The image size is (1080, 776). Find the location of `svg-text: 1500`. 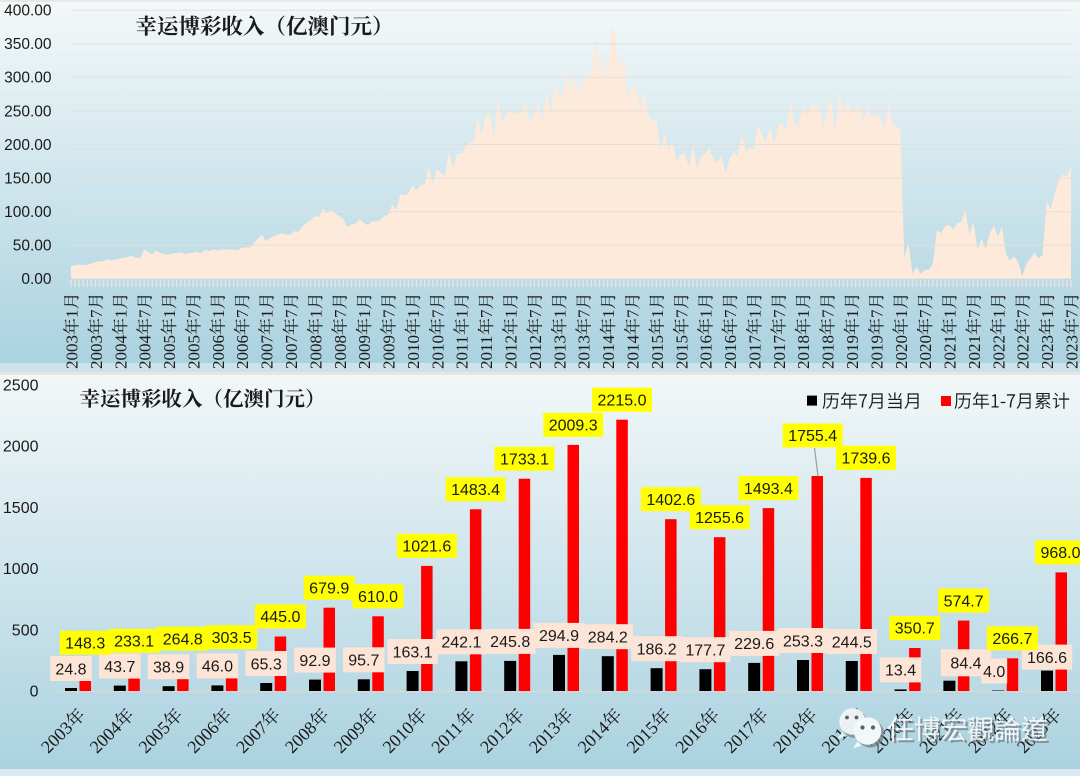

svg-text: 1500 is located at coordinates (21, 508).